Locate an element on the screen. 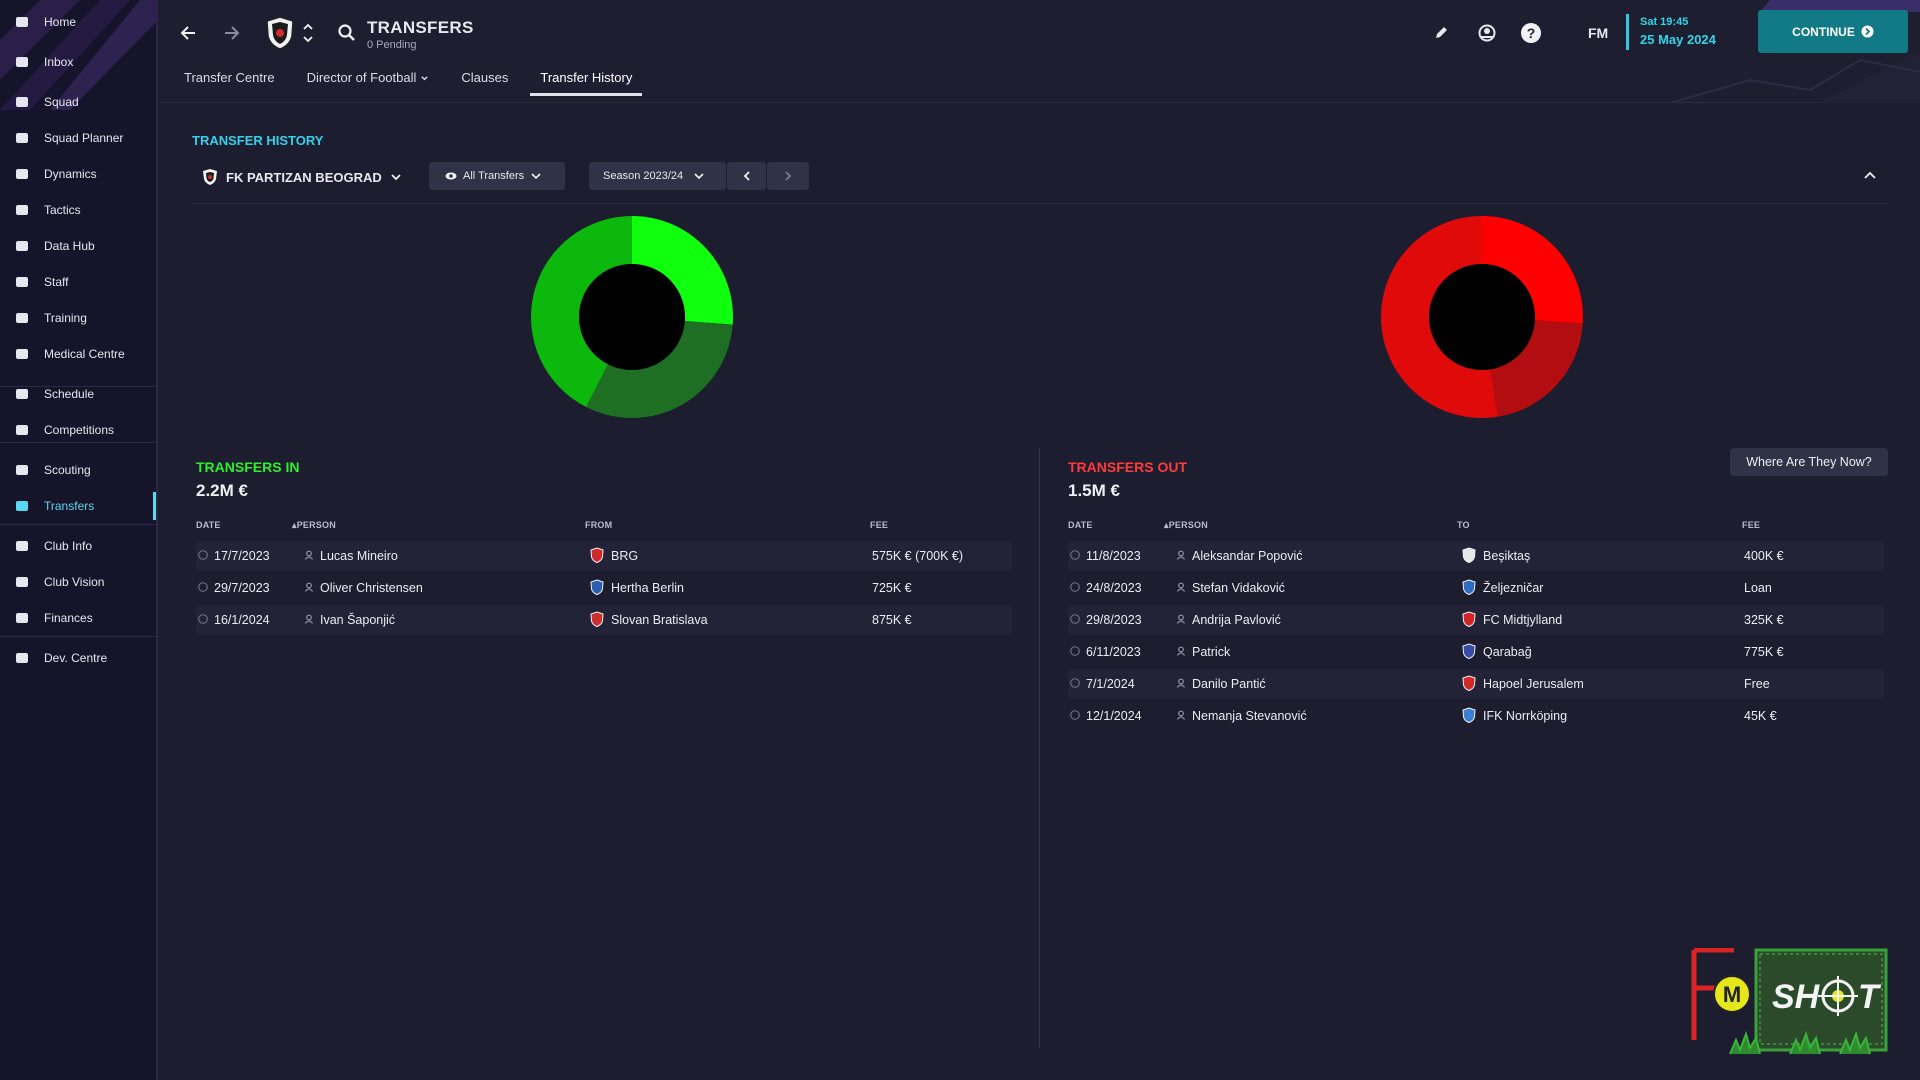 This screenshot has width=1920, height=1080. sidebar-item-dynamics: Dynamics is located at coordinates (78, 174).